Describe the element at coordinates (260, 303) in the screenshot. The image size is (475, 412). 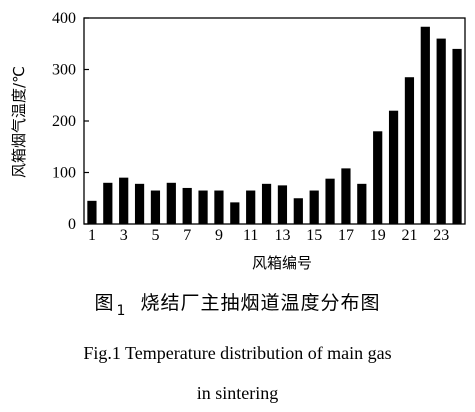
I see `caption-zh-title: 烧结厂主抽烟道温度分布图` at that location.